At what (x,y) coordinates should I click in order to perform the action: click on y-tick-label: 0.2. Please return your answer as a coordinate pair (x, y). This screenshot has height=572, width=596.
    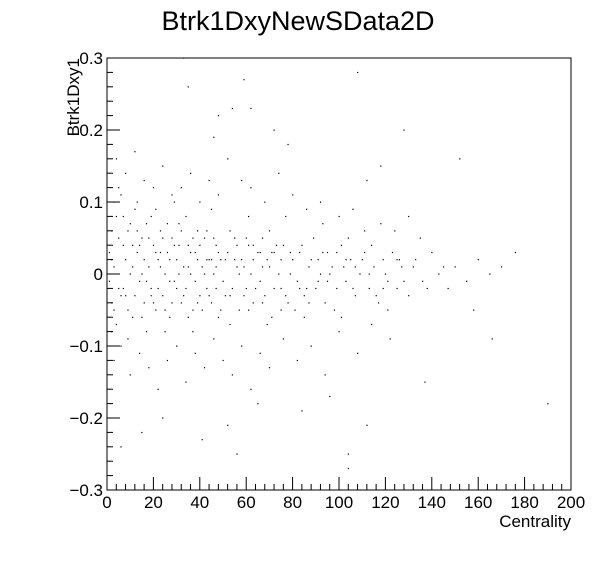
    Looking at the image, I should click on (91, 130).